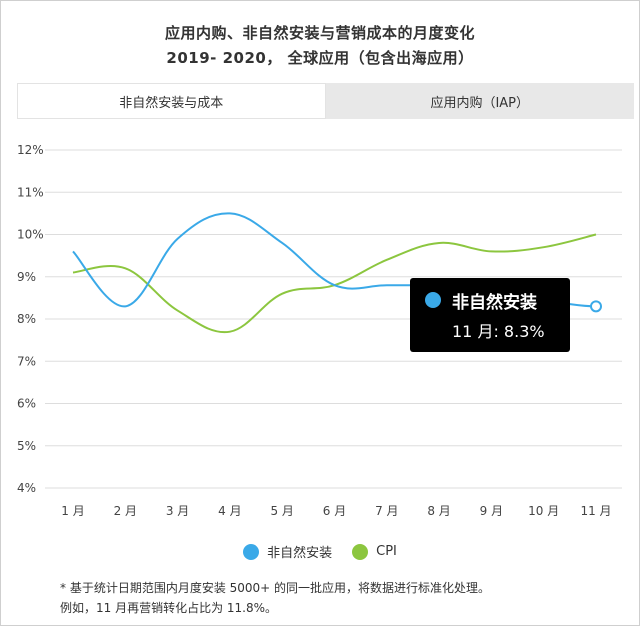 The width and height of the screenshot is (640, 626). What do you see at coordinates (490, 315) in the screenshot?
I see `tooltip: 非自然安装 11 月: 8.3%` at bounding box center [490, 315].